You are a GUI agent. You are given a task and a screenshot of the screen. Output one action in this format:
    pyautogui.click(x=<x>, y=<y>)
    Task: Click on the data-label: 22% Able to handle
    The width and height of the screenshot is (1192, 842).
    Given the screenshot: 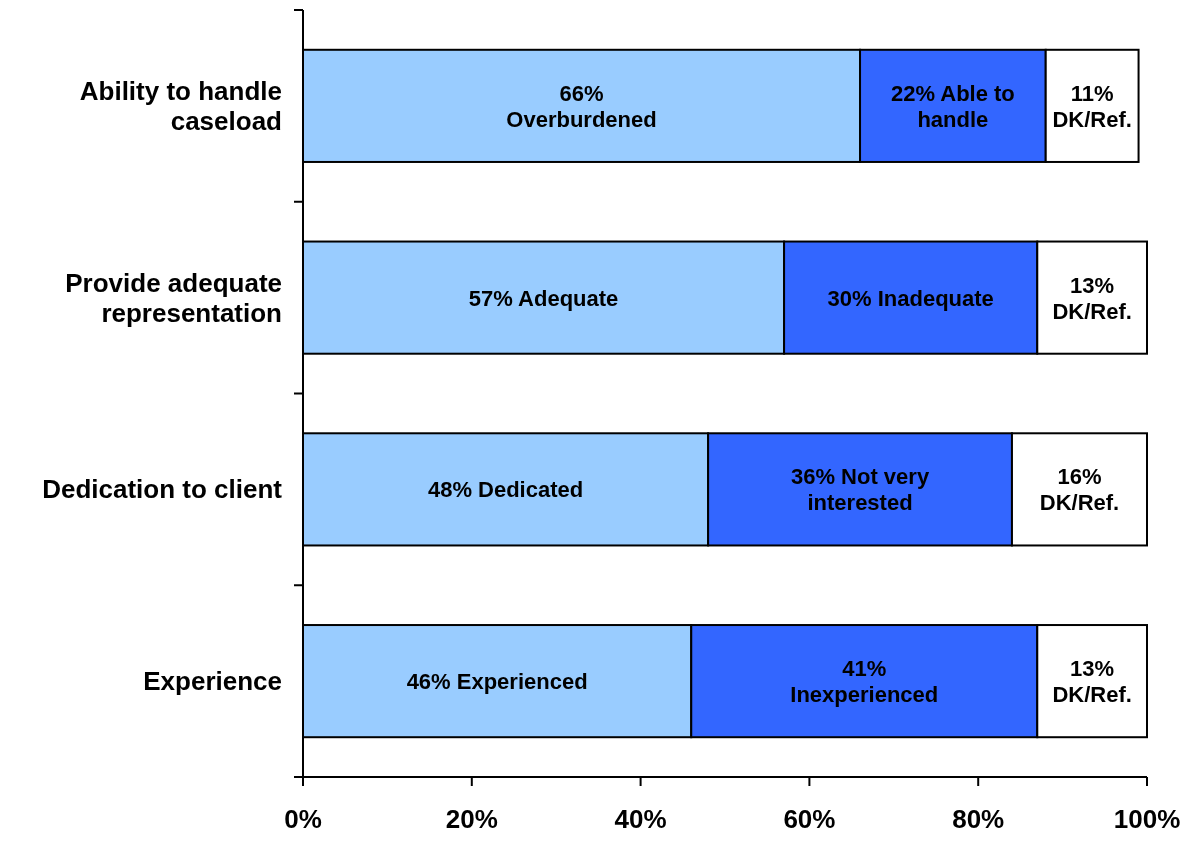 What is the action you would take?
    pyautogui.click(x=952, y=106)
    